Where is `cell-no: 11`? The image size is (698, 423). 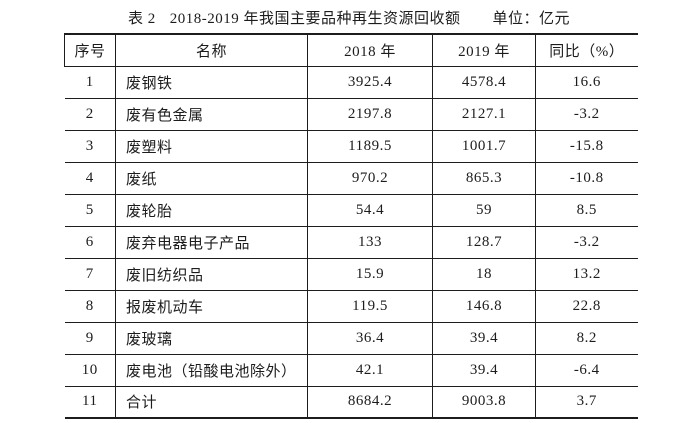 cell-no: 11 is located at coordinates (90, 402).